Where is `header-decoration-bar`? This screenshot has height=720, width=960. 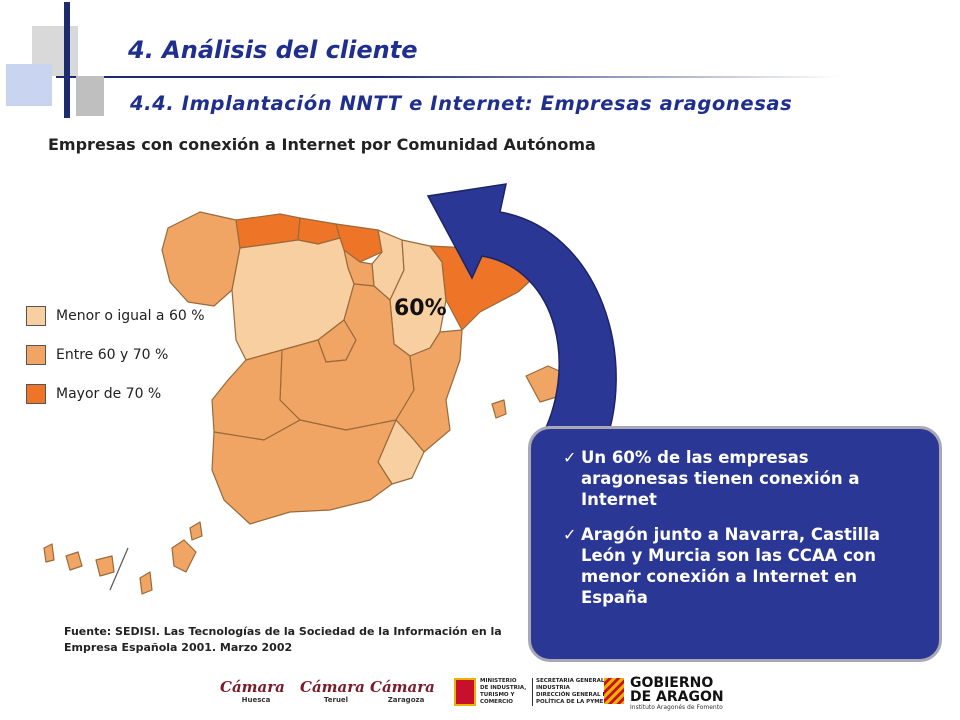 header-decoration-bar is located at coordinates (67, 60).